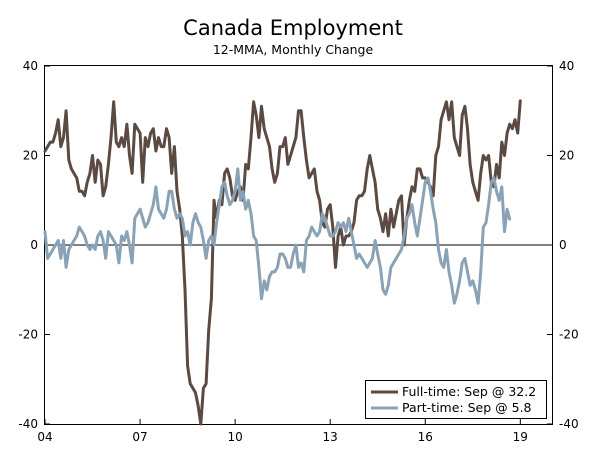 The height and width of the screenshot is (451, 600). I want to click on y-tick-label-right: 0, so click(563, 245).